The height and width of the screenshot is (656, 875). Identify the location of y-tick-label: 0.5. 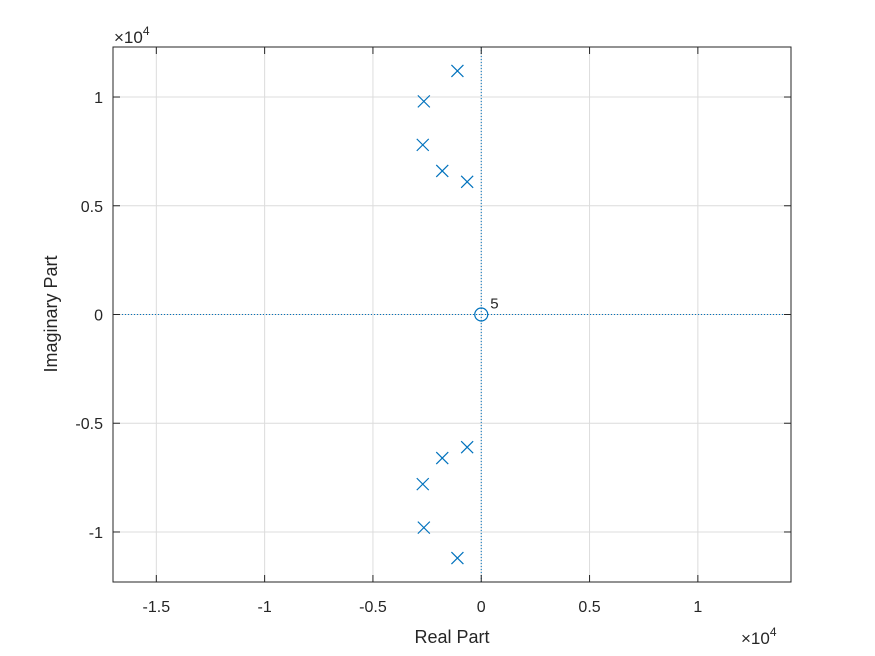
(92, 207).